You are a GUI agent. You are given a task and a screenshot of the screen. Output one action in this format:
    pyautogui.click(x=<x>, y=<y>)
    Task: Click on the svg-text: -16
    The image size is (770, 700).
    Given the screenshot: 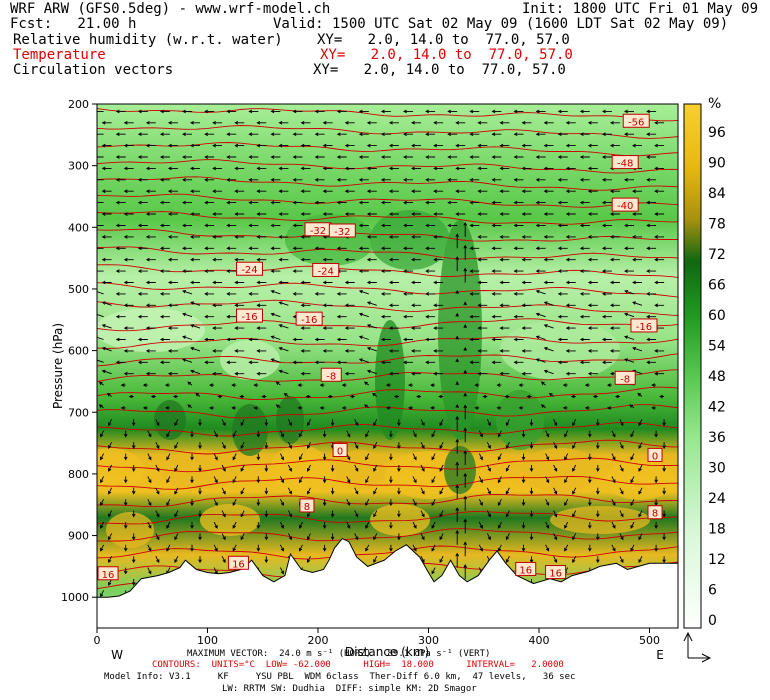 What is the action you would take?
    pyautogui.click(x=644, y=327)
    